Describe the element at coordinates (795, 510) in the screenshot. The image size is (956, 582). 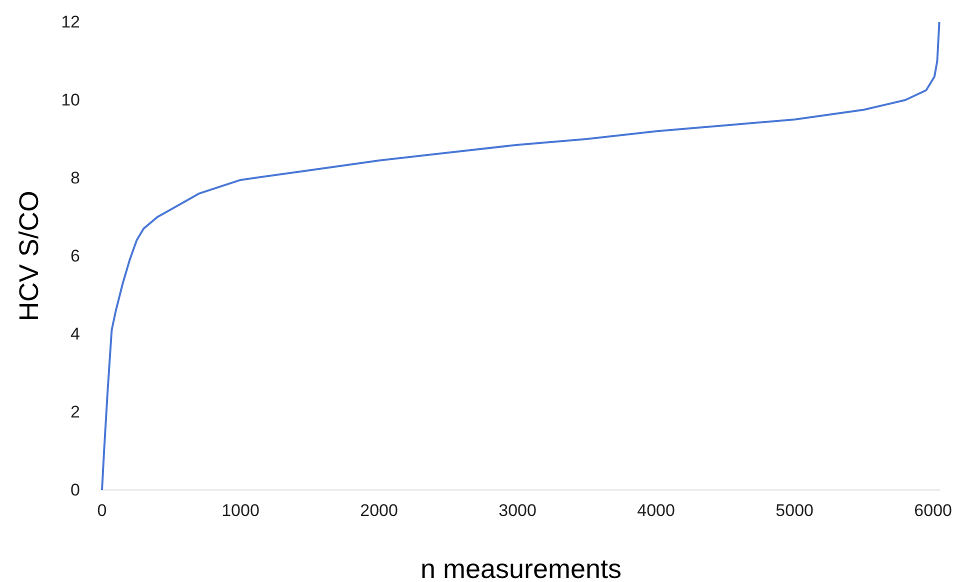
I see `x-tick-label: 5000` at that location.